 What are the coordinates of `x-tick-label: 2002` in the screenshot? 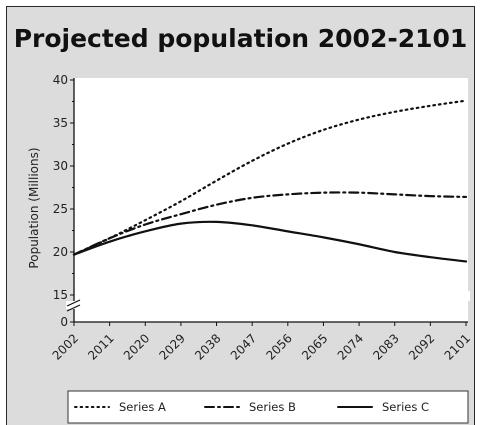 It's located at (65, 346).